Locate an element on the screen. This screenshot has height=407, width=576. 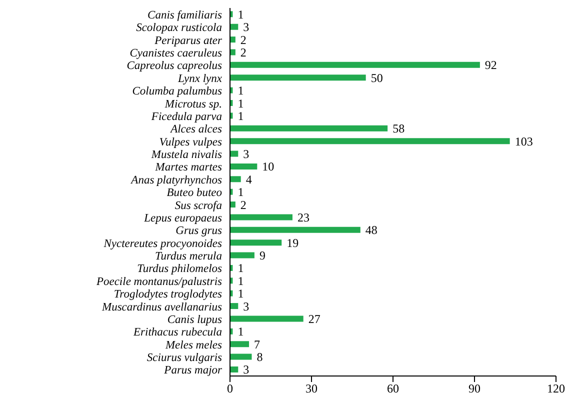
data-label: 4 is located at coordinates (249, 179).